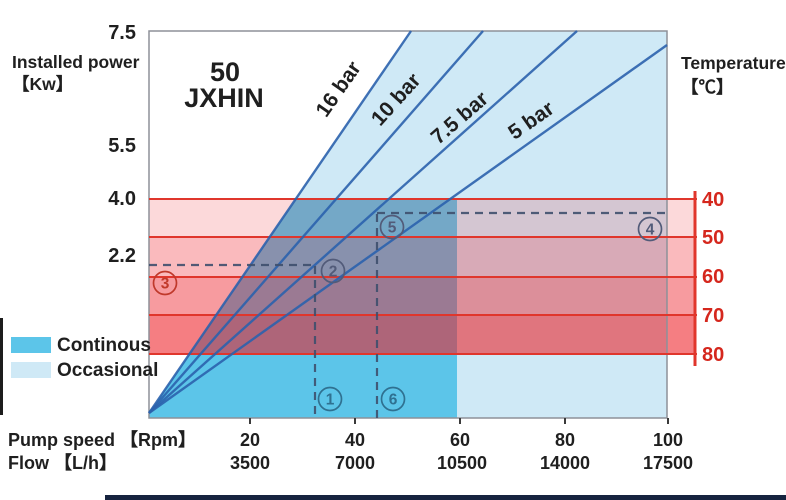 This screenshot has width=786, height=500. I want to click on pump-speed-axis-label: Pump speed 【Rpm】, so click(102, 440).